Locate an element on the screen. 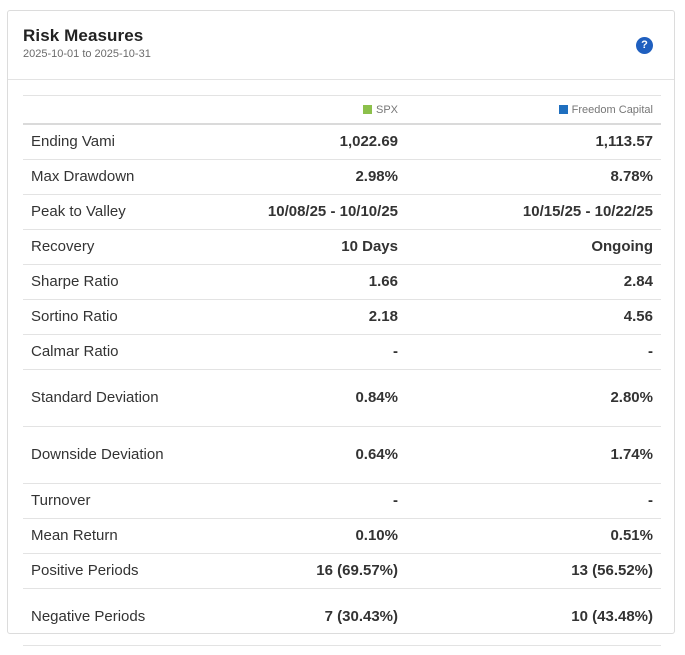  freedom-capital-value: 4.56 is located at coordinates (638, 316).